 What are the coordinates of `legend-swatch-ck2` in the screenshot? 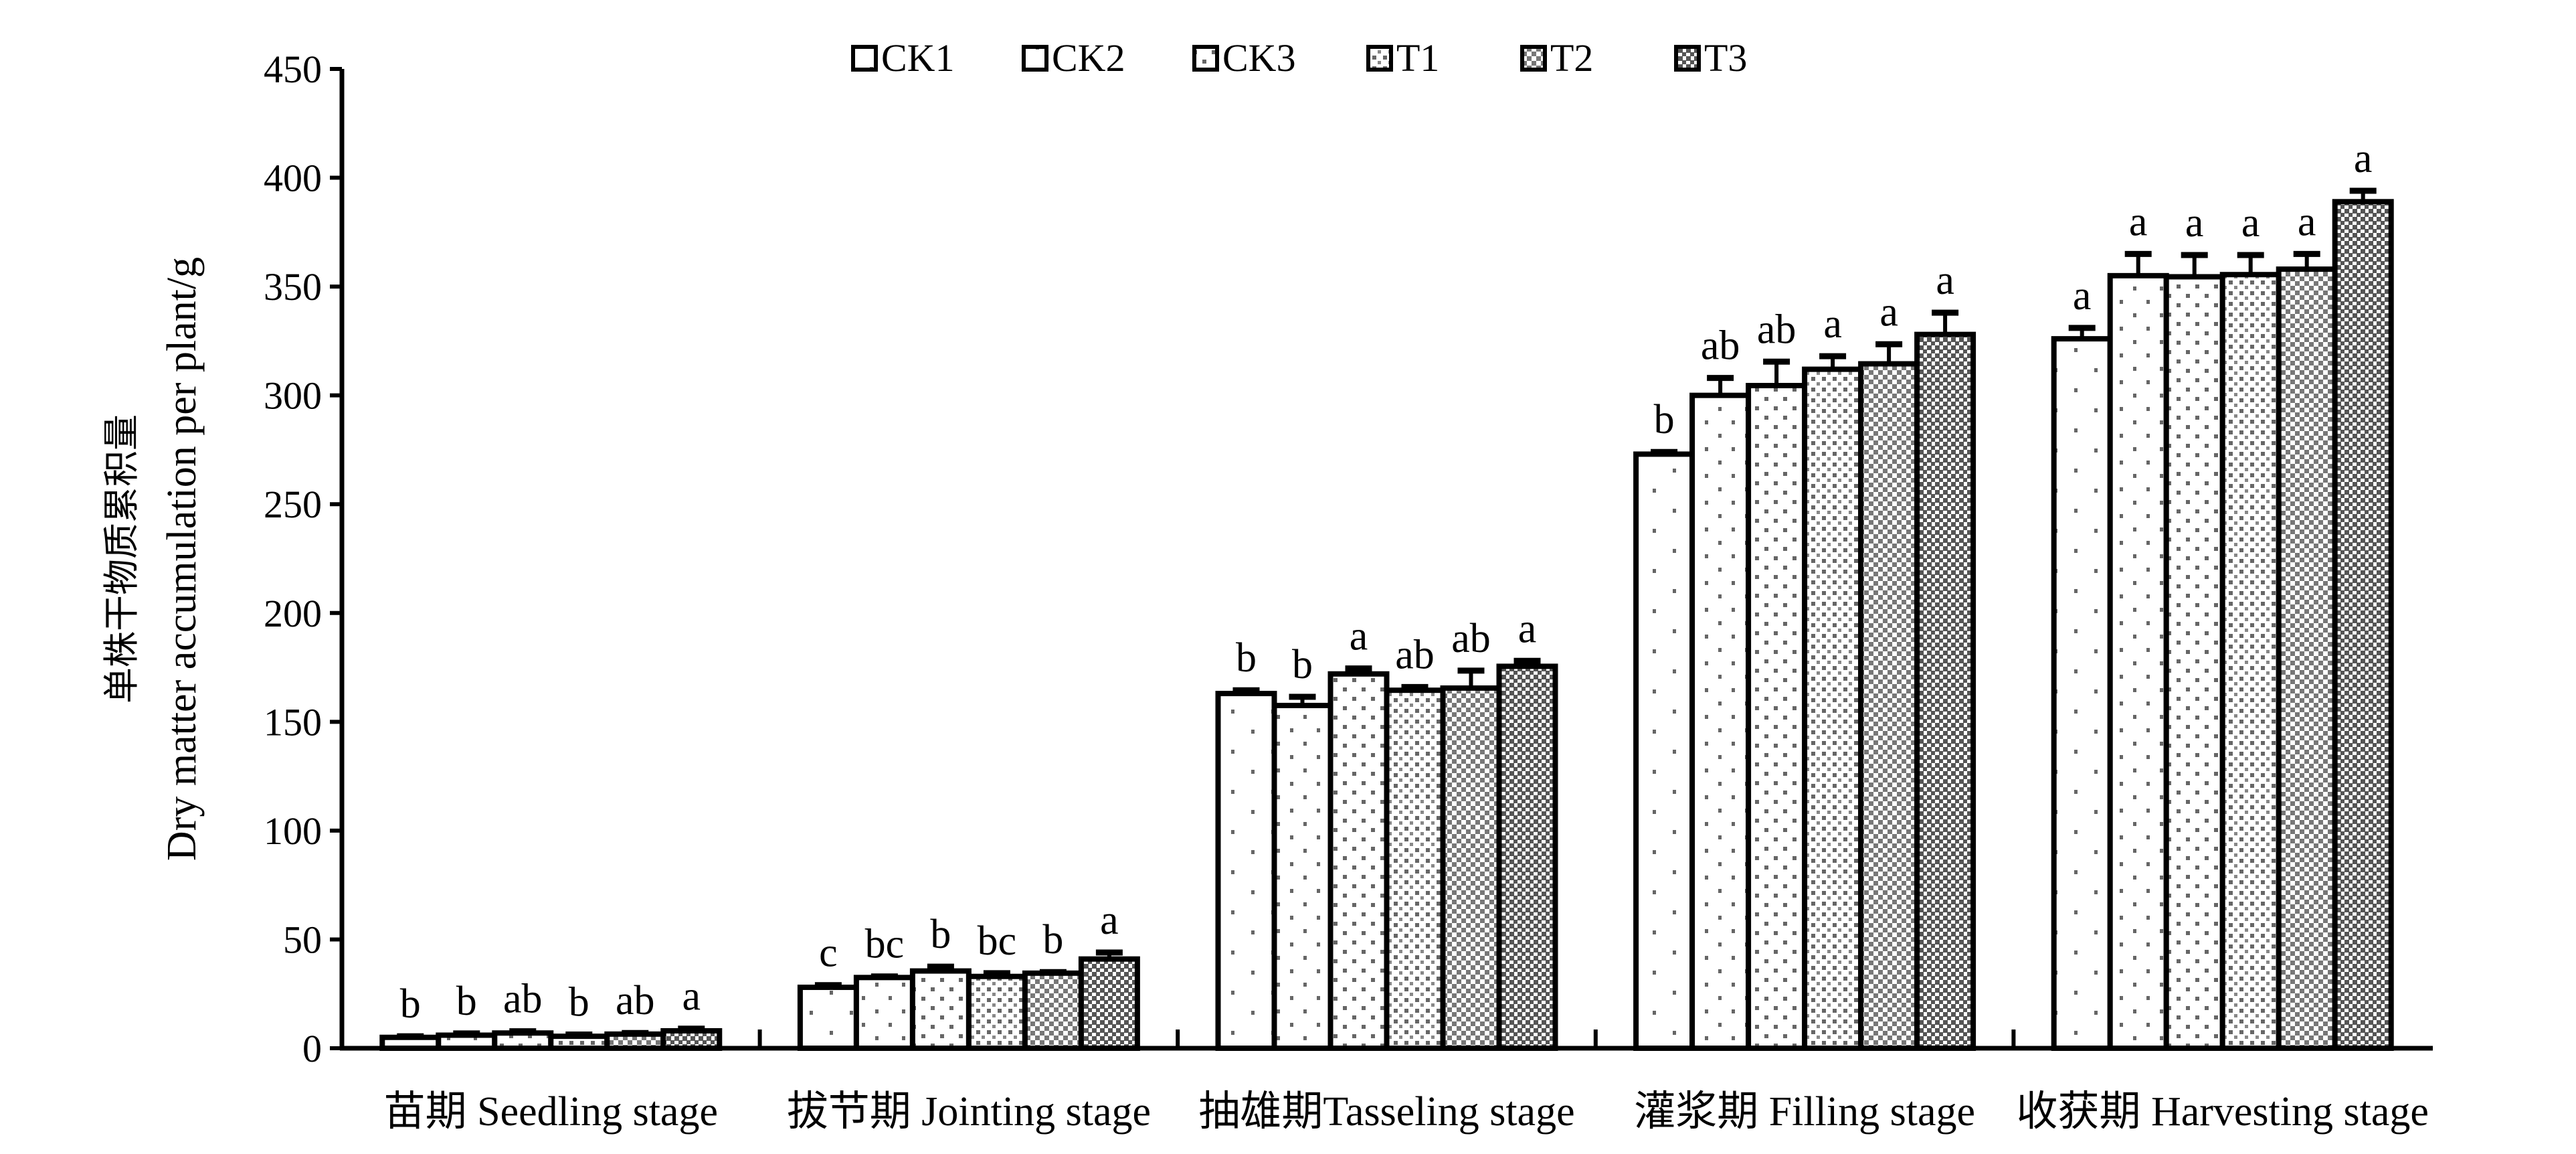 It's located at (1035, 58).